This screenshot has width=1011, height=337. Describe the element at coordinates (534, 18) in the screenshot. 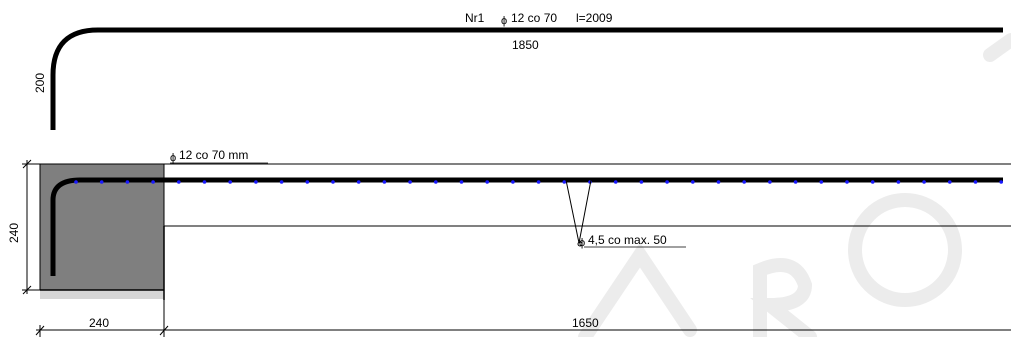

I see `bar-spec-label: 12 co 70` at that location.